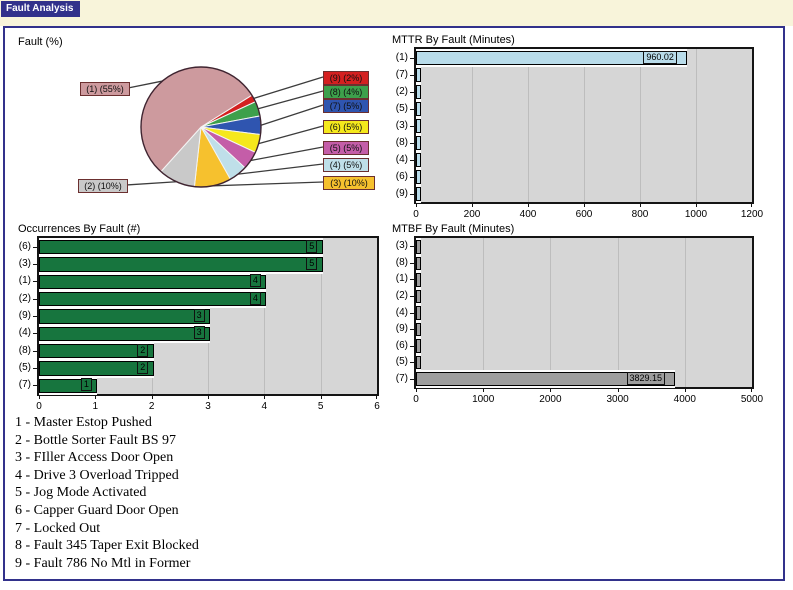  Describe the element at coordinates (94, 458) in the screenshot. I see `legend-item: 3 - FIller Access Door Open` at that location.